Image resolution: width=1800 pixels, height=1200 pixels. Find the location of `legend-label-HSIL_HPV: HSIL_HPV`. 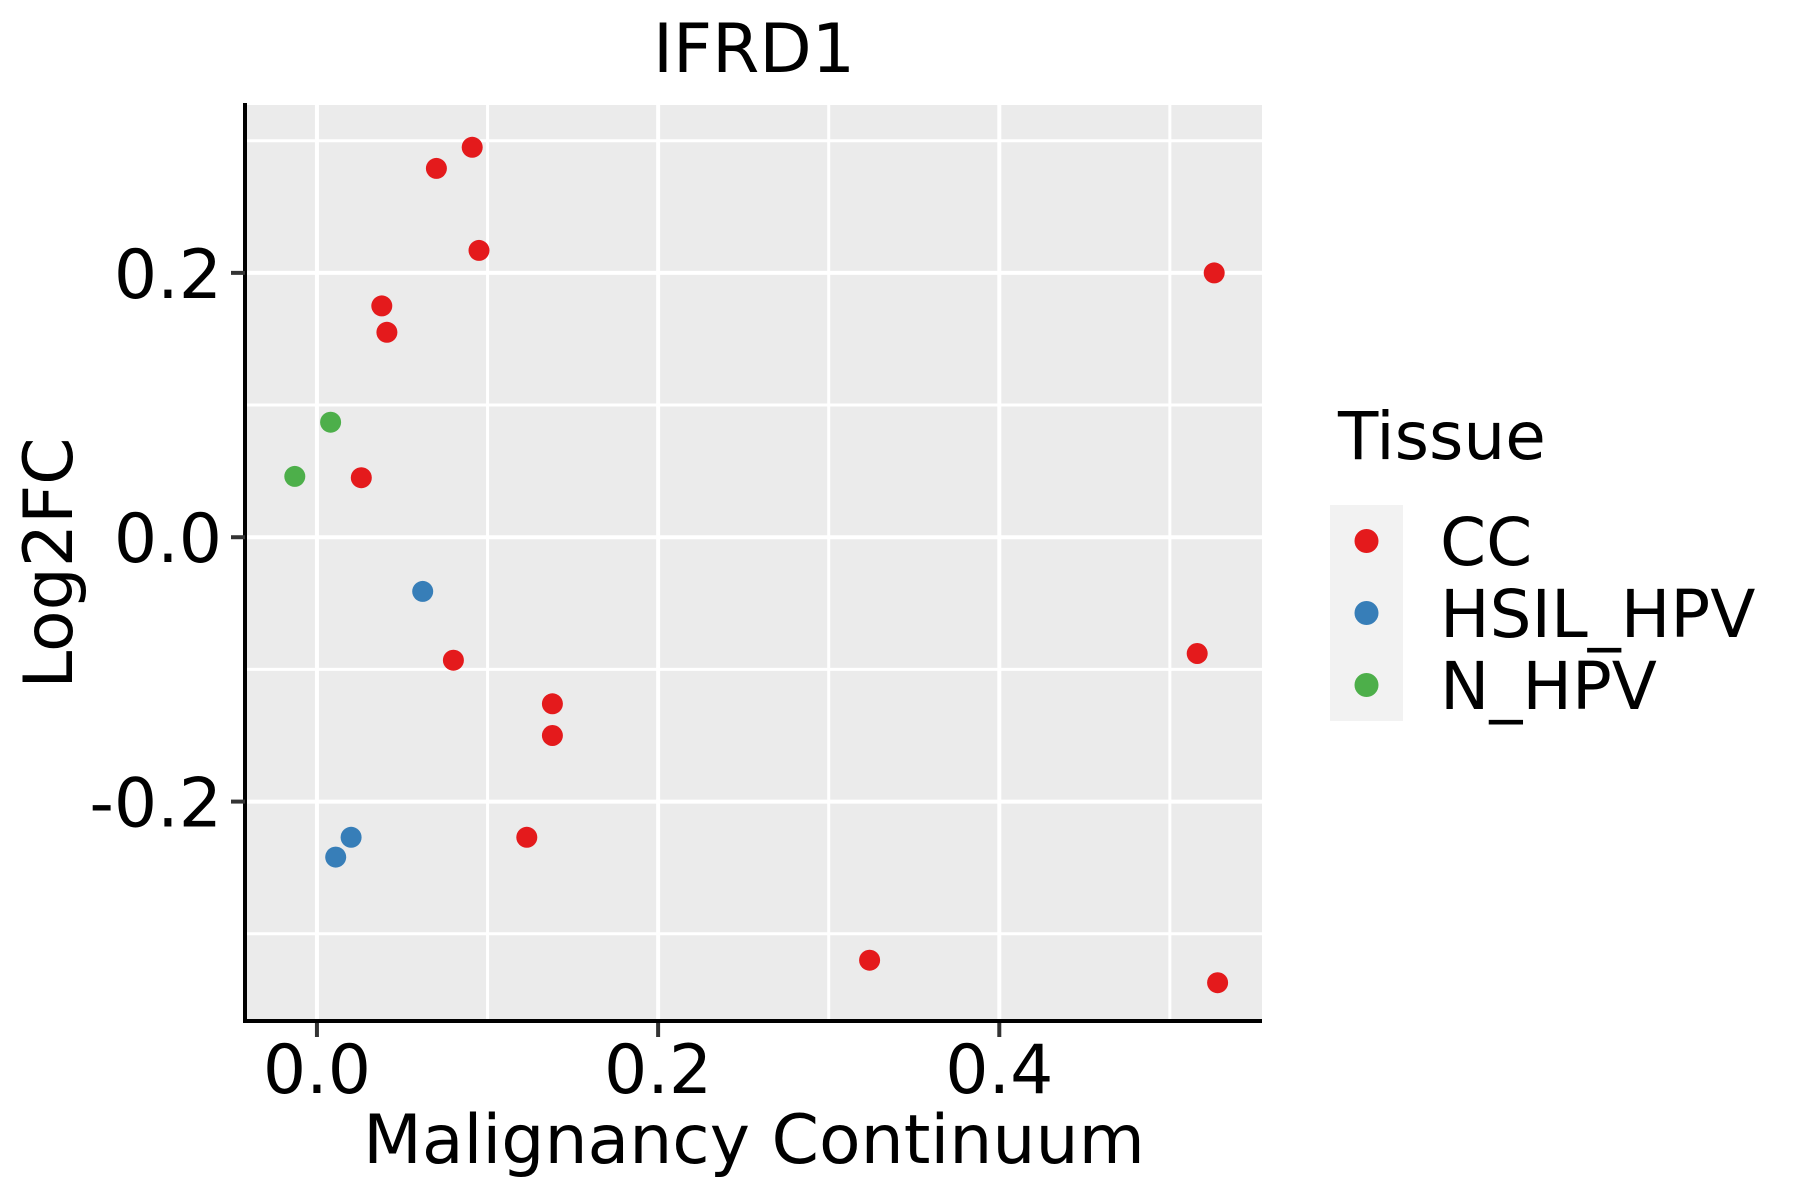

legend-label-HSIL_HPV: HSIL_HPV is located at coordinates (1597, 614).